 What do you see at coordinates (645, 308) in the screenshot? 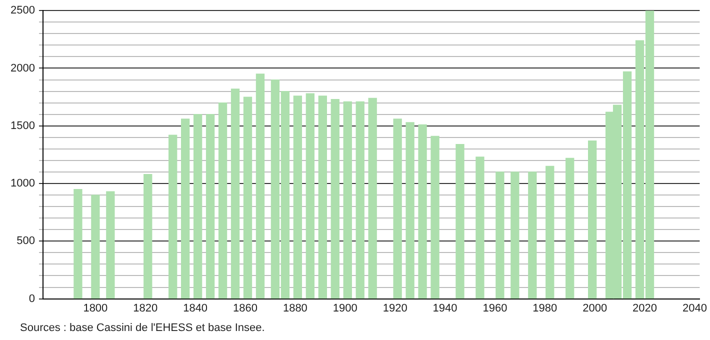
I see `x-tick-label: 2020` at bounding box center [645, 308].